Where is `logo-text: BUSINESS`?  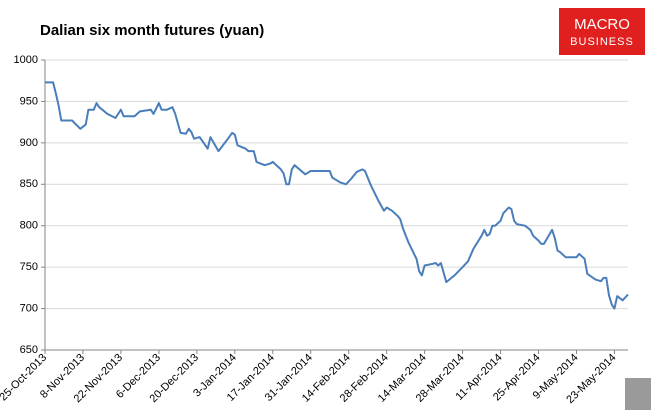
logo-text: BUSINESS is located at coordinates (602, 42).